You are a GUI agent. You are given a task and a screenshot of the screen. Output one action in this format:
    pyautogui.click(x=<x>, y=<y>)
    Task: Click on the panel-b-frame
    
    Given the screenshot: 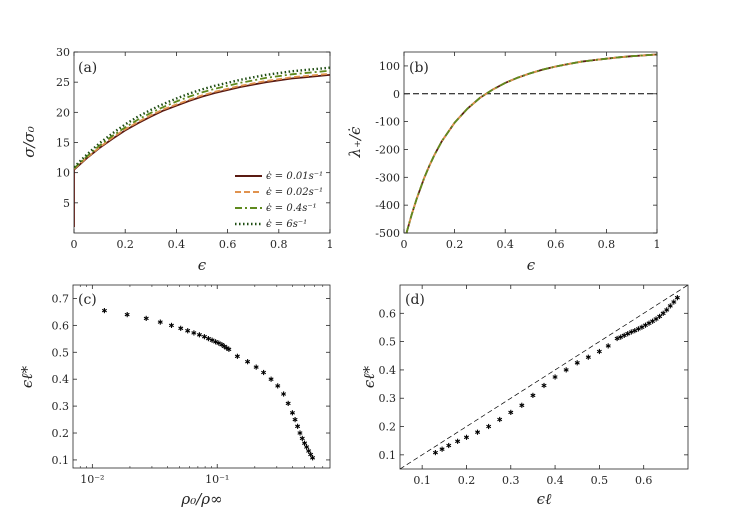 What is the action you would take?
    pyautogui.click(x=530, y=142)
    